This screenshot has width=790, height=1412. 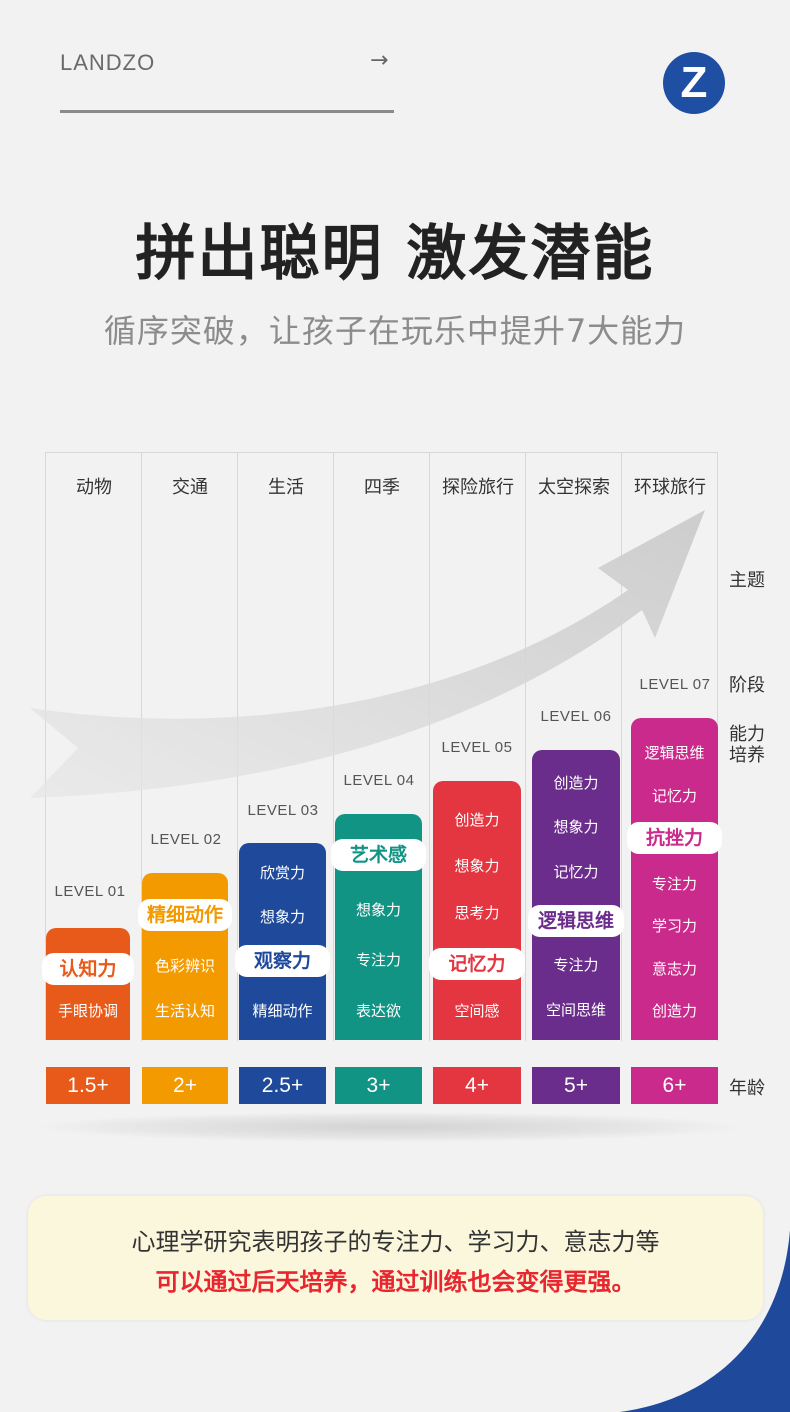 What do you see at coordinates (184, 1011) in the screenshot?
I see `skill-item: 生活认知` at bounding box center [184, 1011].